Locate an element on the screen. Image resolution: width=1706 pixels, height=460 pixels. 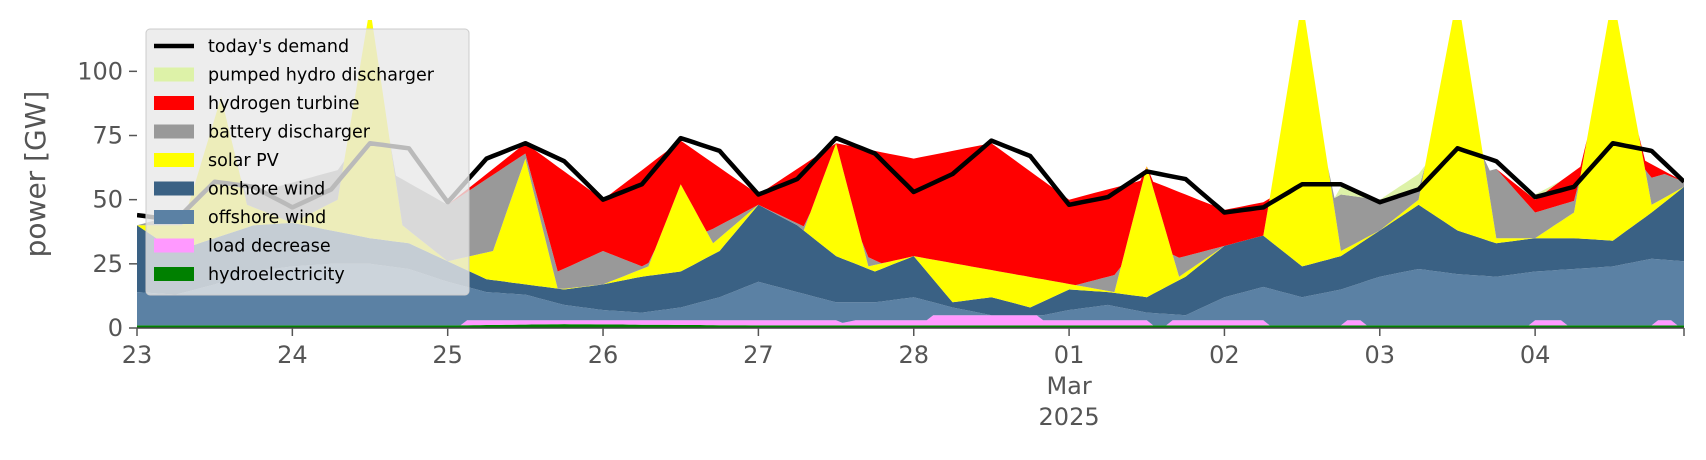
legend-label: offshore wind is located at coordinates (267, 218).